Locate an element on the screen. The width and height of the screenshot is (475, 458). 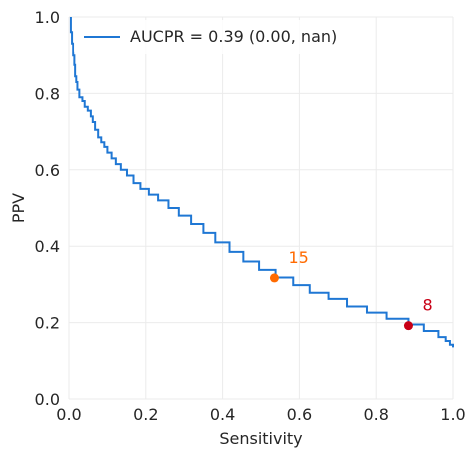
threshold-label: 15 is located at coordinates (298, 257).